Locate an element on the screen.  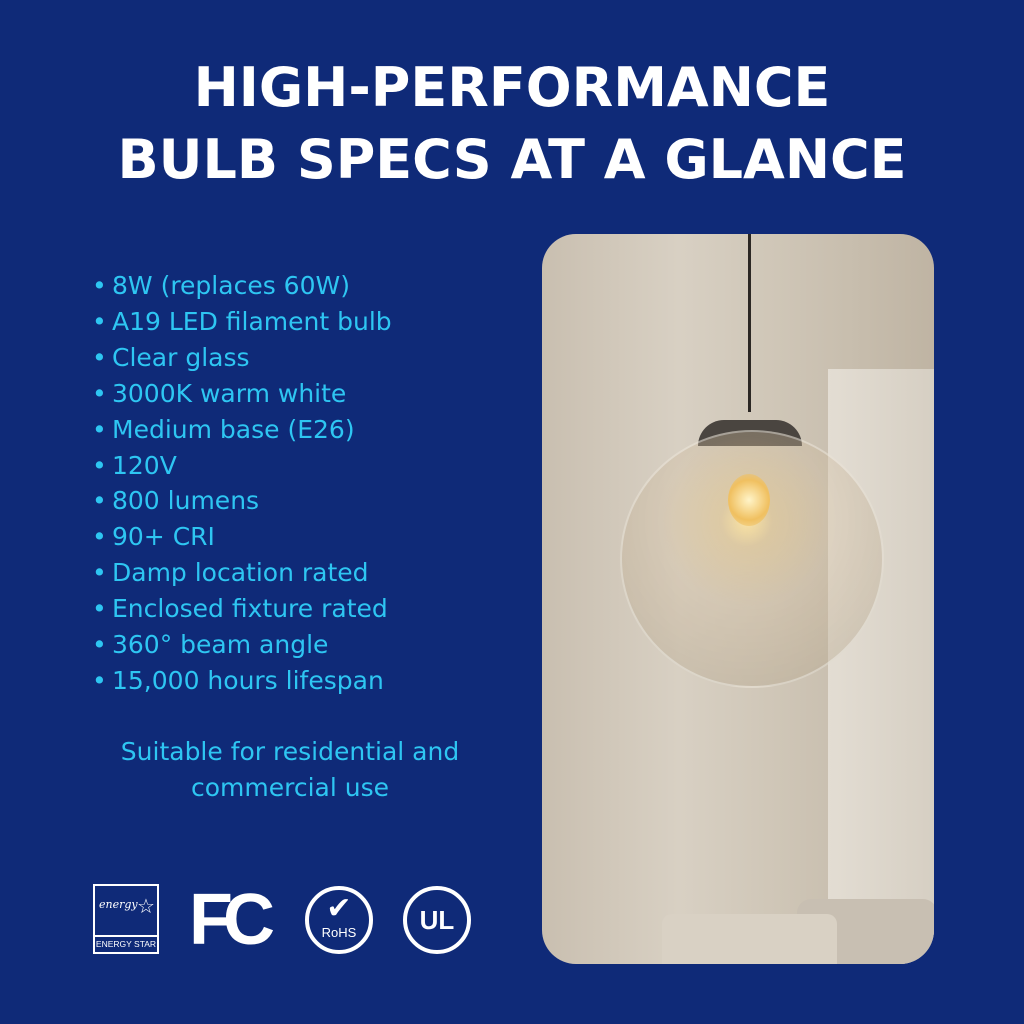
star-icon: ☆ is located at coordinates (146, 906).